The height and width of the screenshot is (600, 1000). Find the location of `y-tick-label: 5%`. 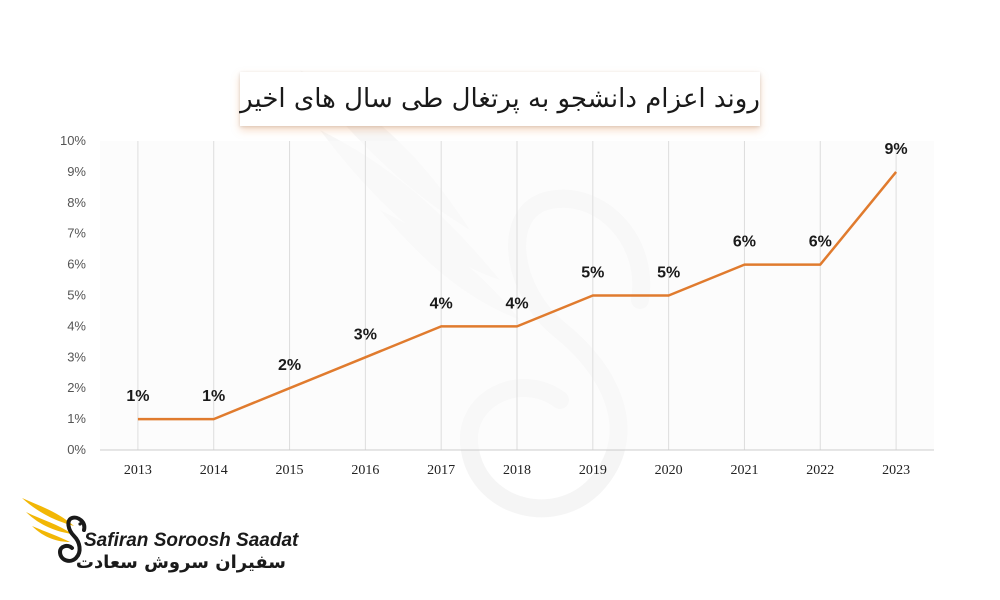

y-tick-label: 5% is located at coordinates (76, 295).